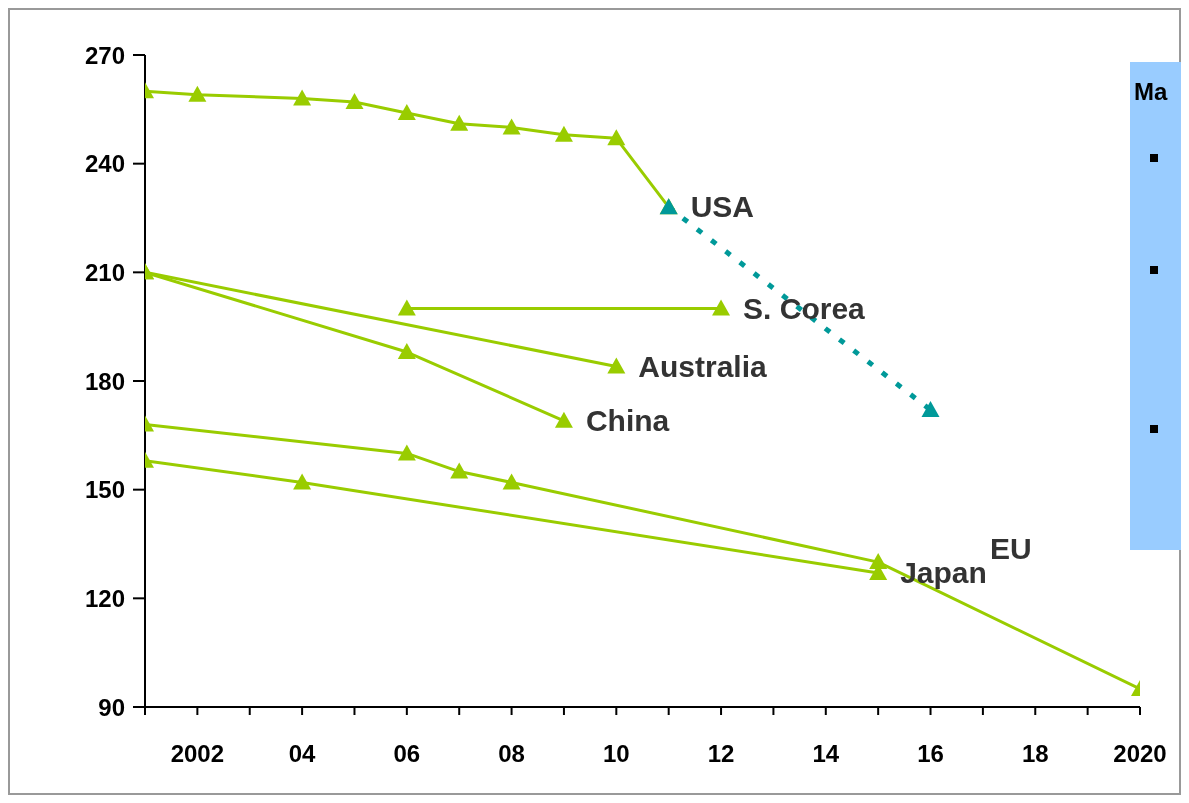 The width and height of the screenshot is (1189, 803). What do you see at coordinates (104, 381) in the screenshot?
I see `y-tick-label: 180` at bounding box center [104, 381].